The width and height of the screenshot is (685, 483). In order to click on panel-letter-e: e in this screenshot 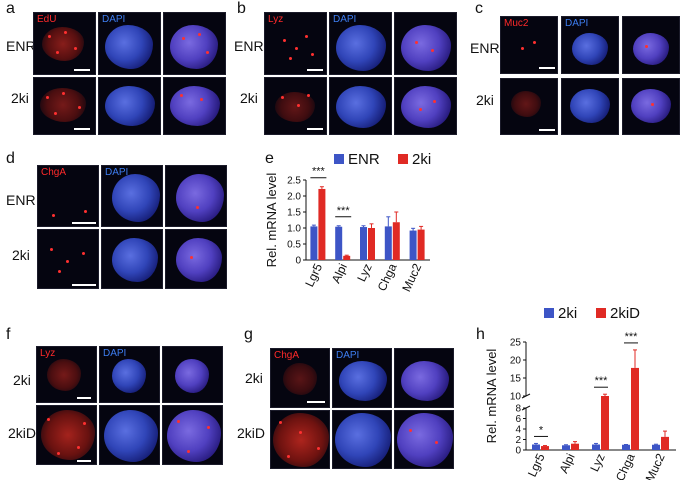, I will do `click(269, 158)`.